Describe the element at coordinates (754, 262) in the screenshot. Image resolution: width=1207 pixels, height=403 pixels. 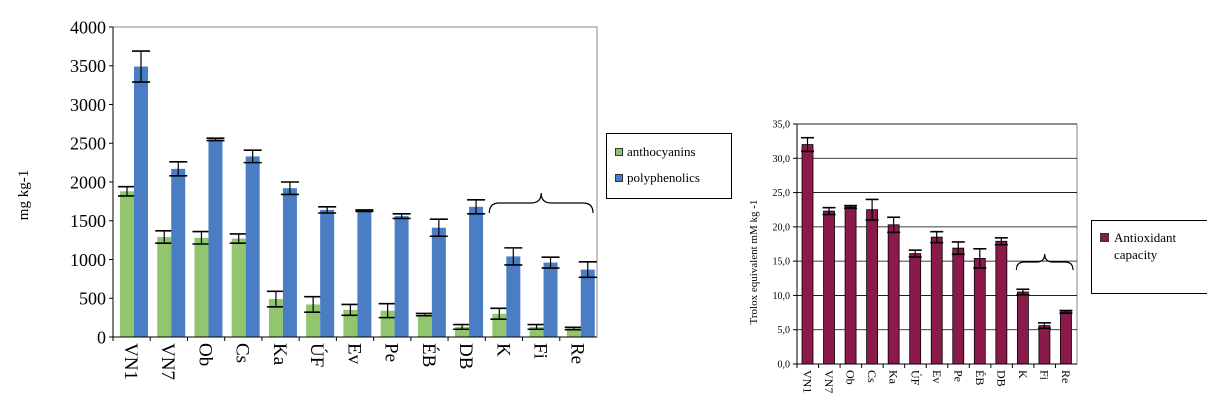
I see `y-axis-label: Trolox equivalent mM kg -1` at that location.